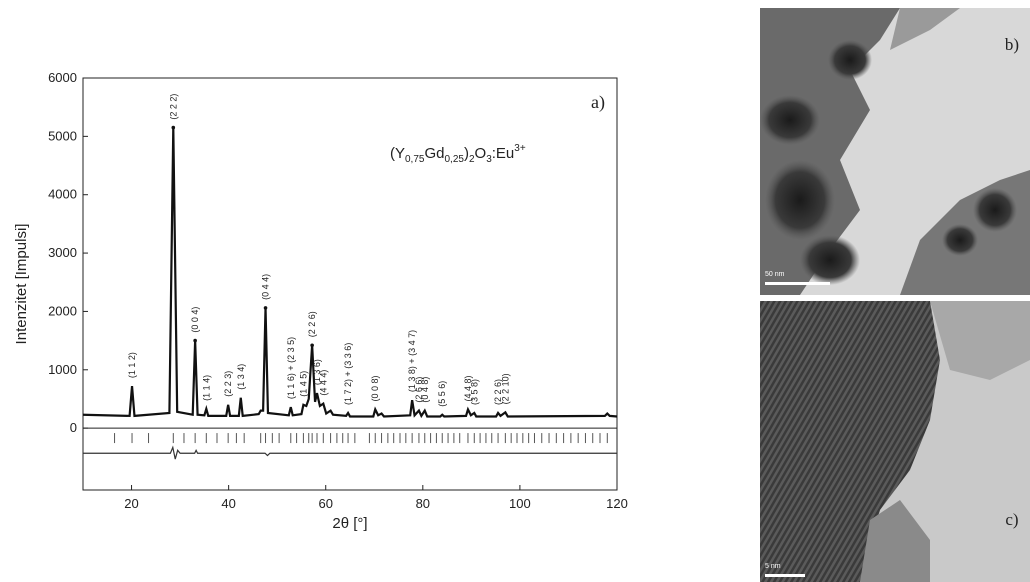  What do you see at coordinates (598, 102) in the screenshot?
I see `panel-label: a)` at bounding box center [598, 102].